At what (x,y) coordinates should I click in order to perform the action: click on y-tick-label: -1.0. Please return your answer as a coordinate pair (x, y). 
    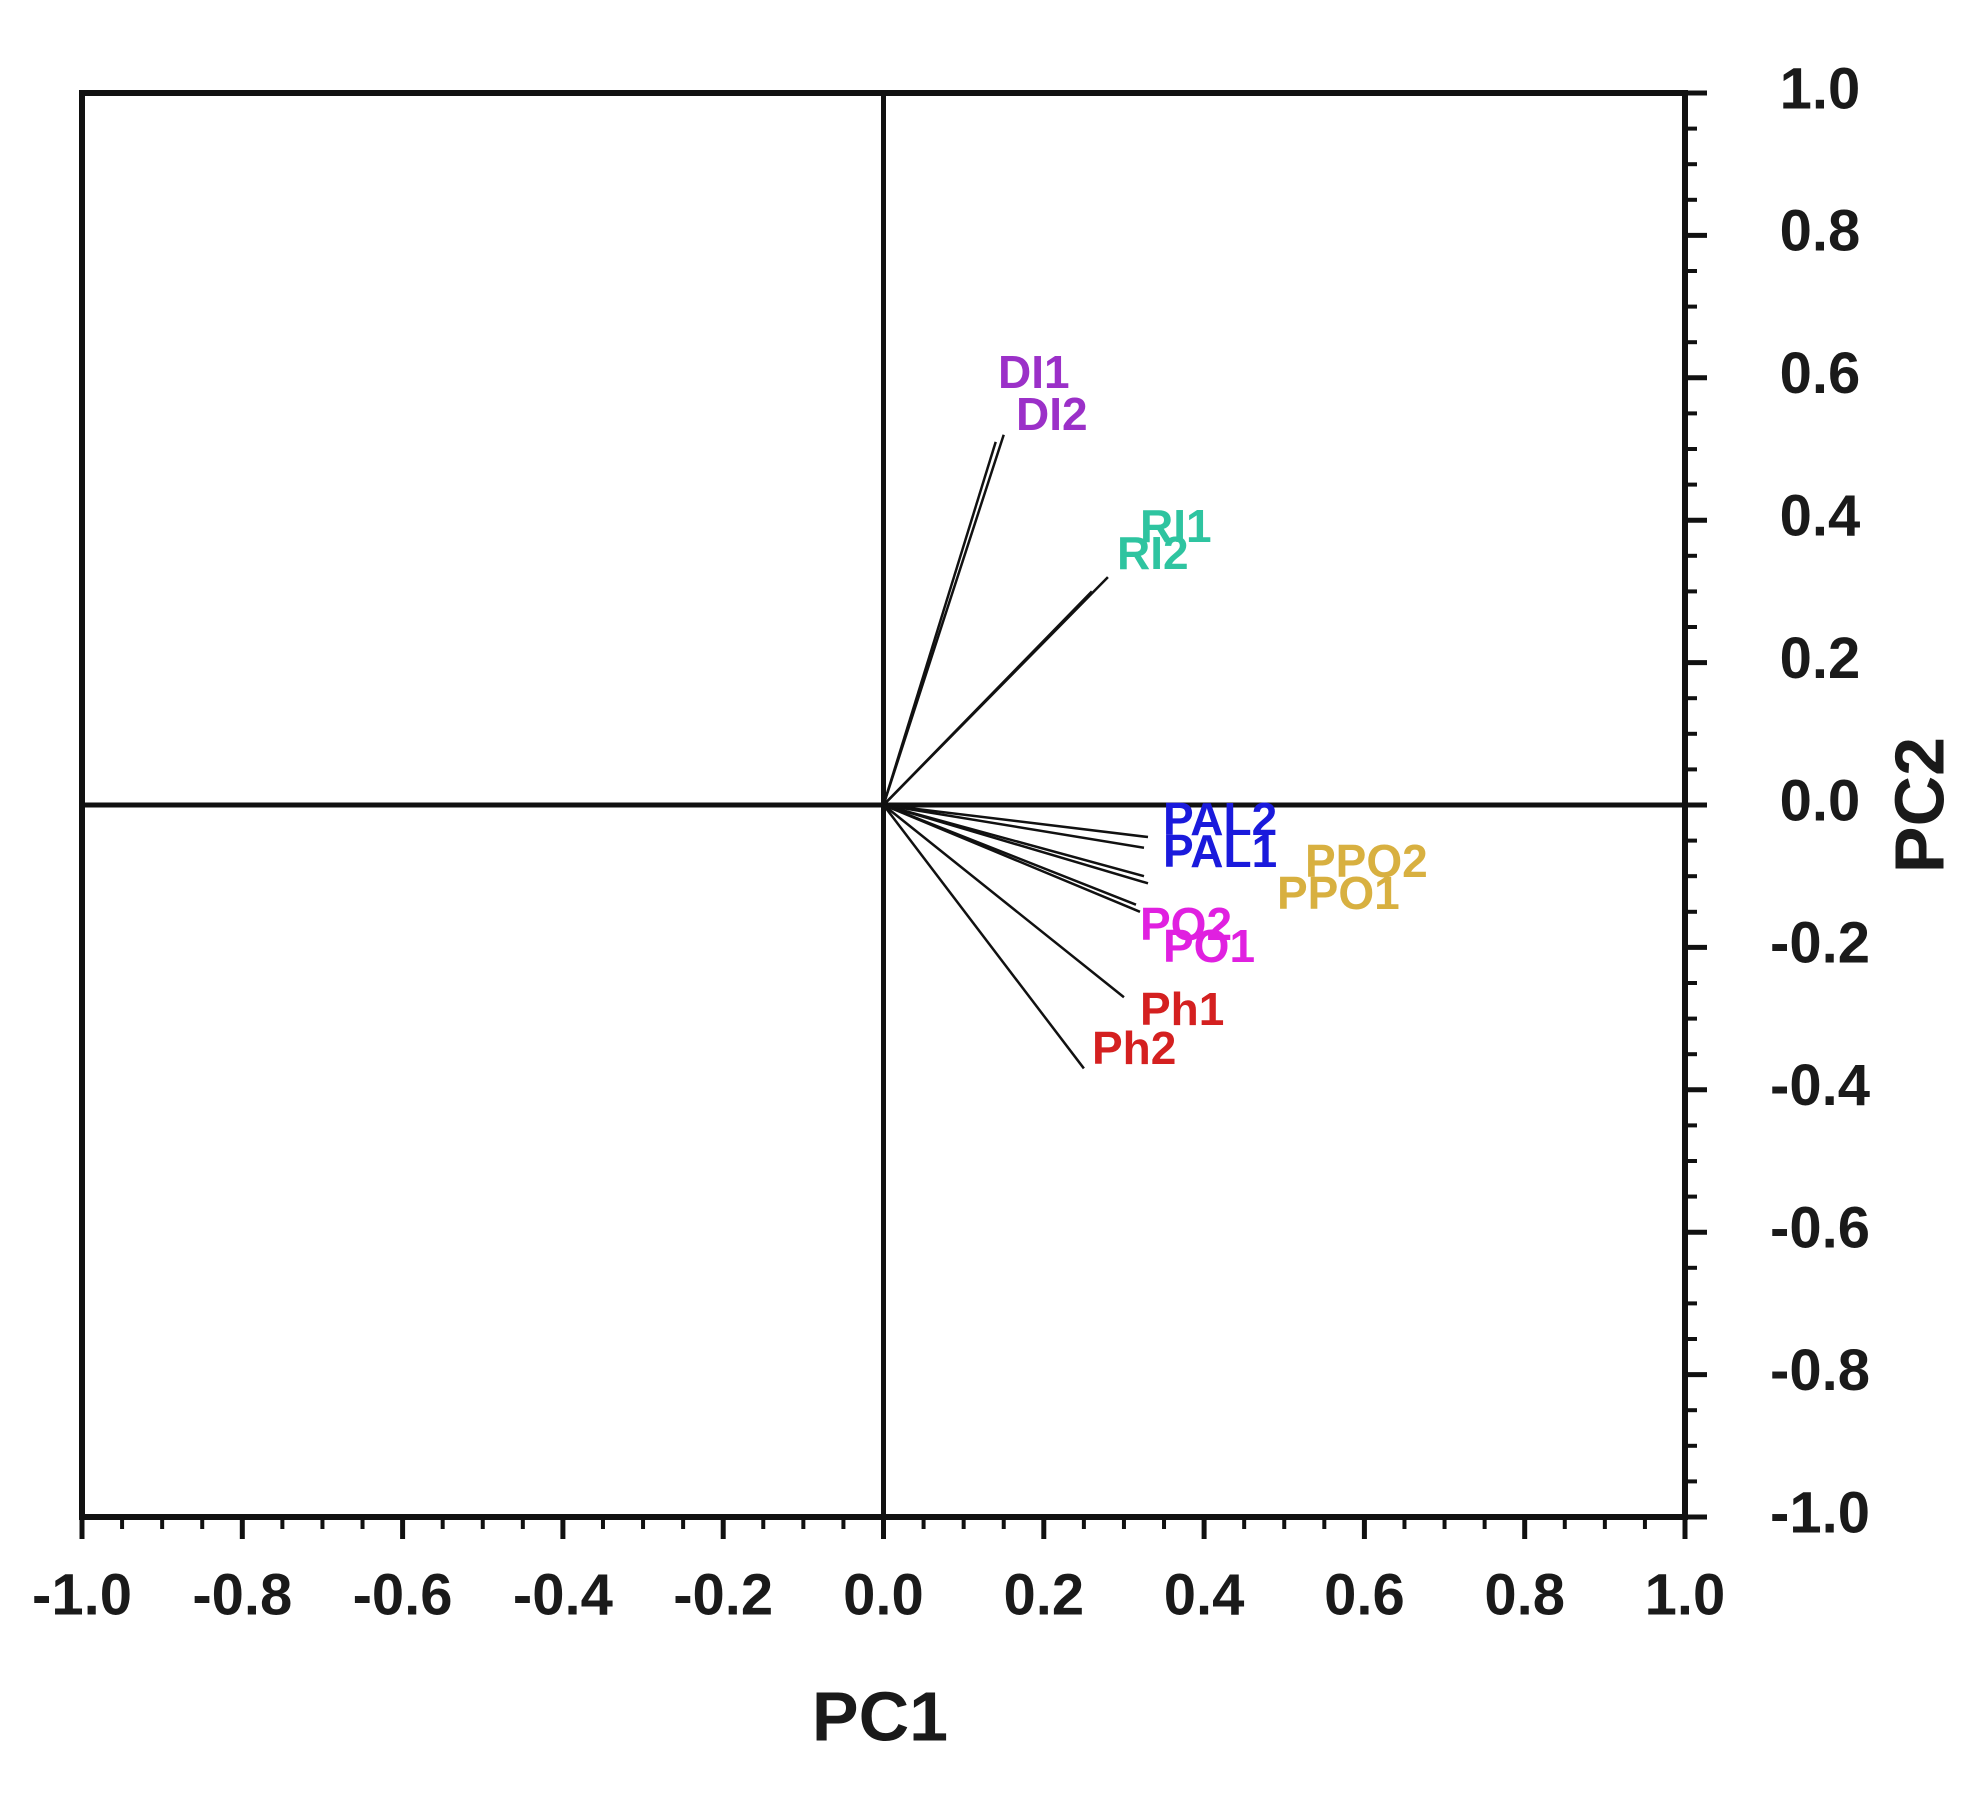
    Looking at the image, I should click on (1820, 1512).